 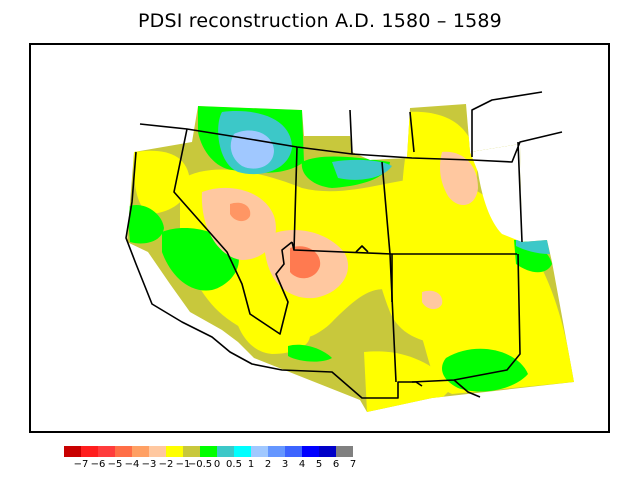 I want to click on lightblue-north, so click(x=252, y=149).